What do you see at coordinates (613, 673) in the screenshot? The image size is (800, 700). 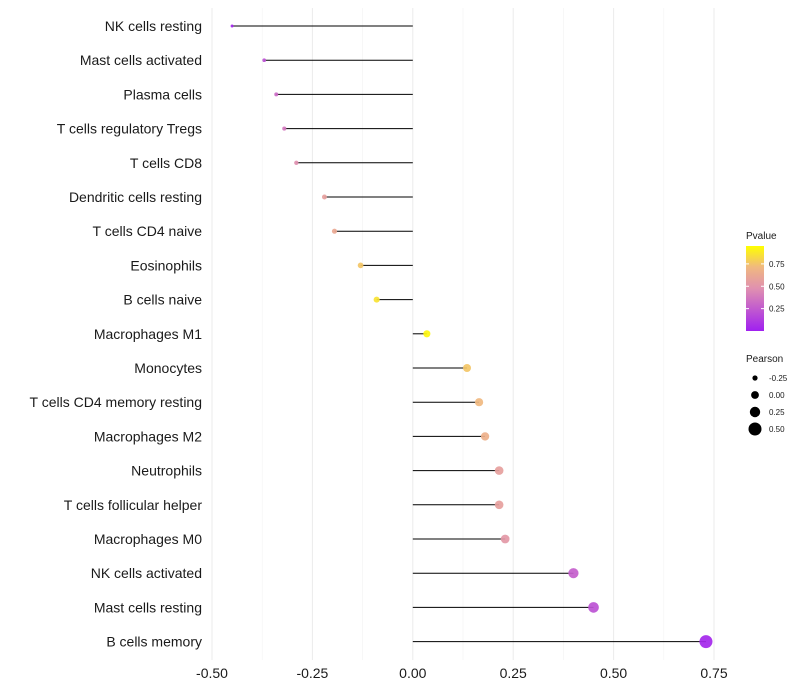 I see `x-tick-label: 0.50` at bounding box center [613, 673].